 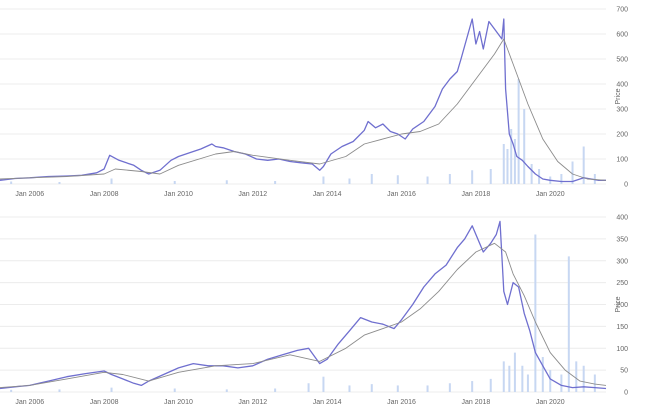 I want to click on y-tick-label: 500, so click(x=622, y=60).